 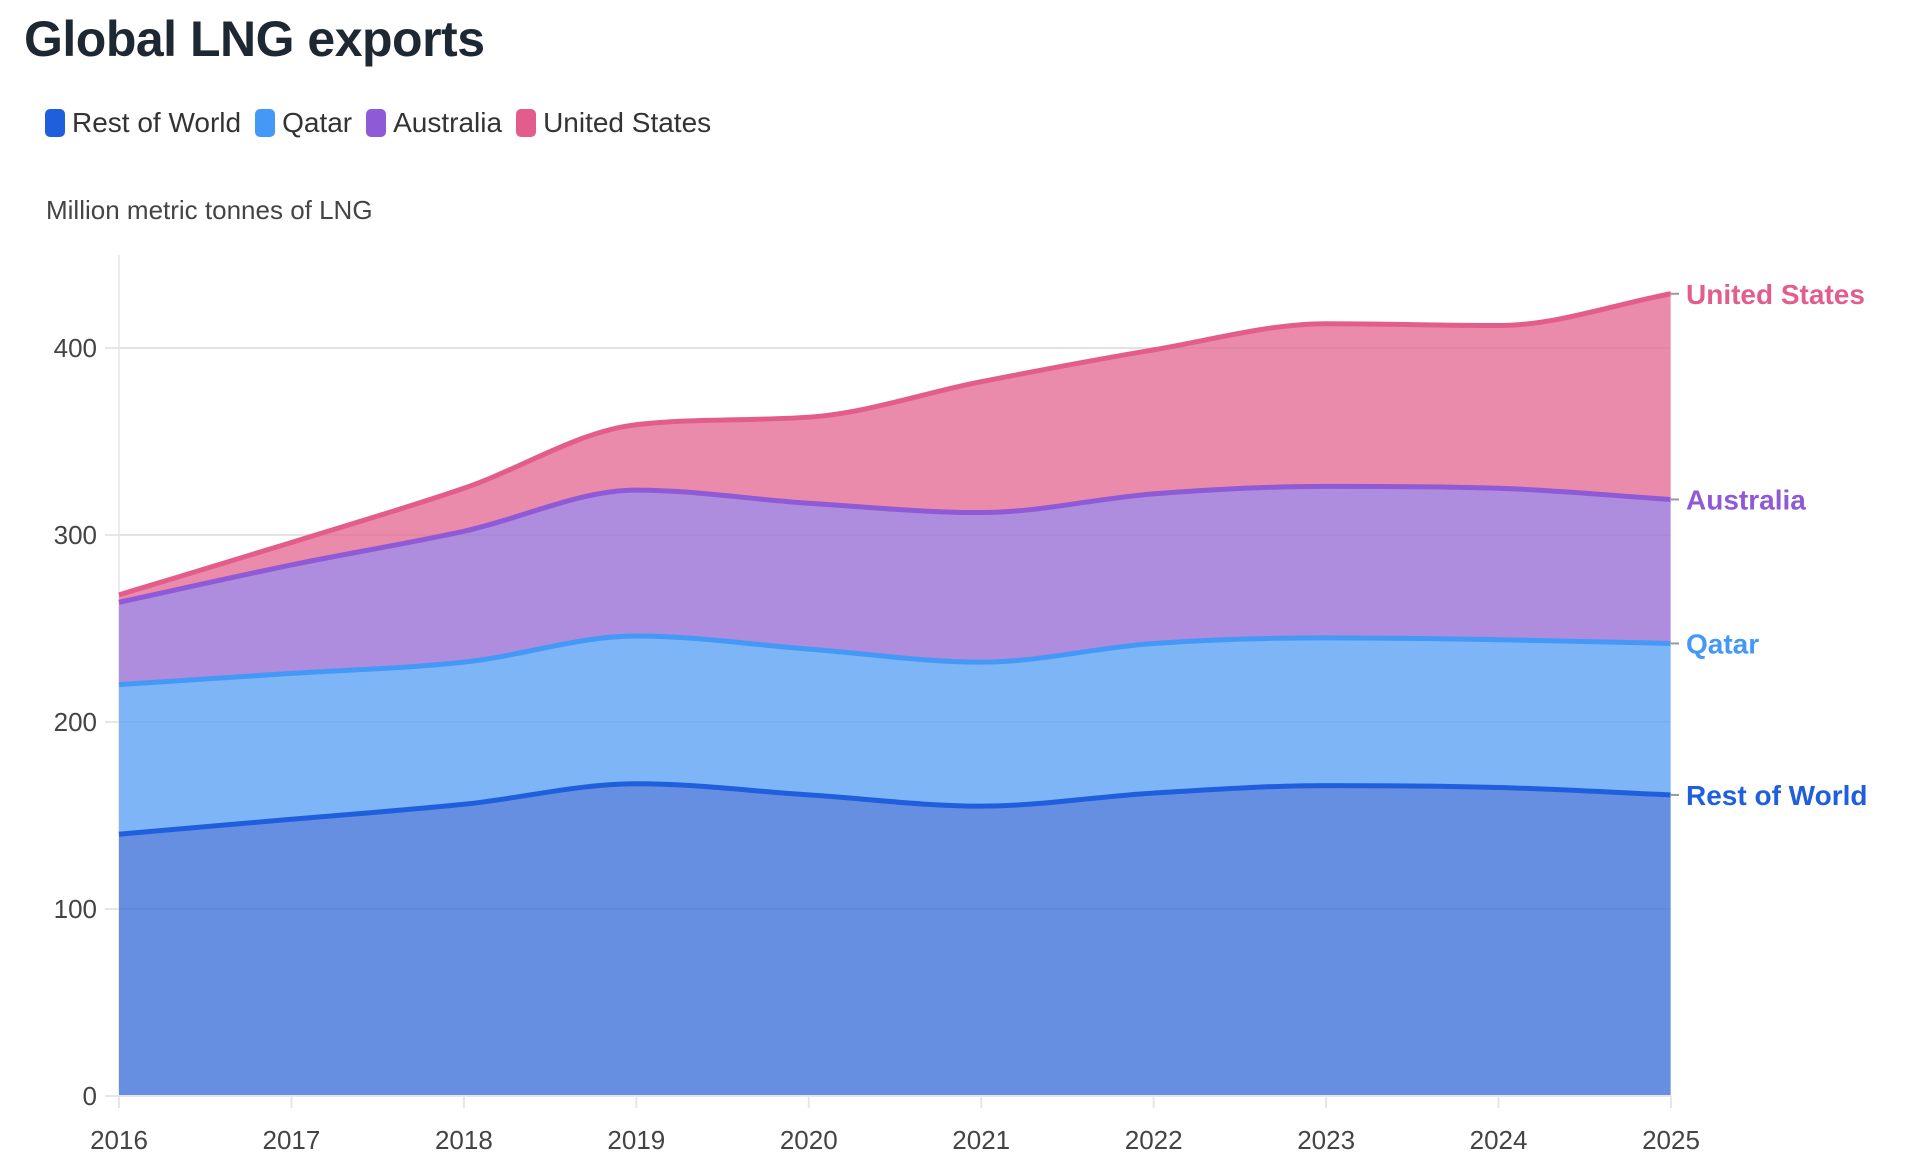 I want to click on legend-label: Qatar, so click(x=317, y=122).